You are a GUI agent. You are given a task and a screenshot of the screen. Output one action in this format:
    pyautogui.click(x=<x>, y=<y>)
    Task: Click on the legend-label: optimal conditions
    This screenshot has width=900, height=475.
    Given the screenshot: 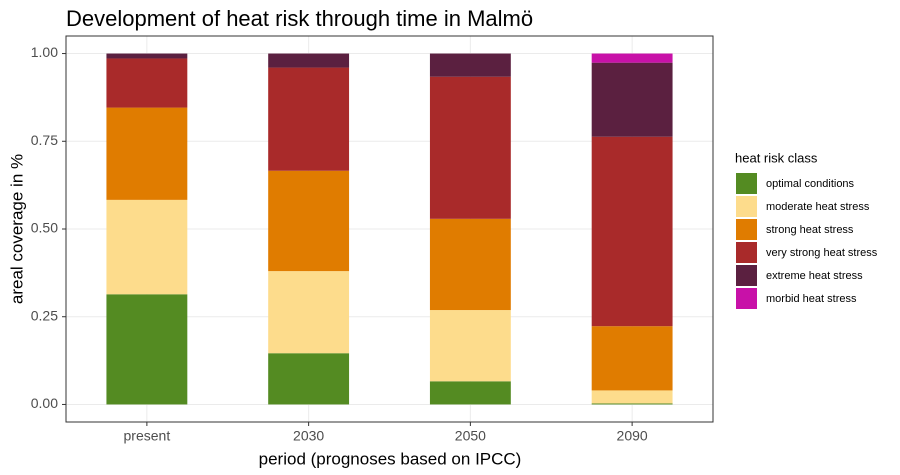 What is the action you would take?
    pyautogui.click(x=810, y=184)
    